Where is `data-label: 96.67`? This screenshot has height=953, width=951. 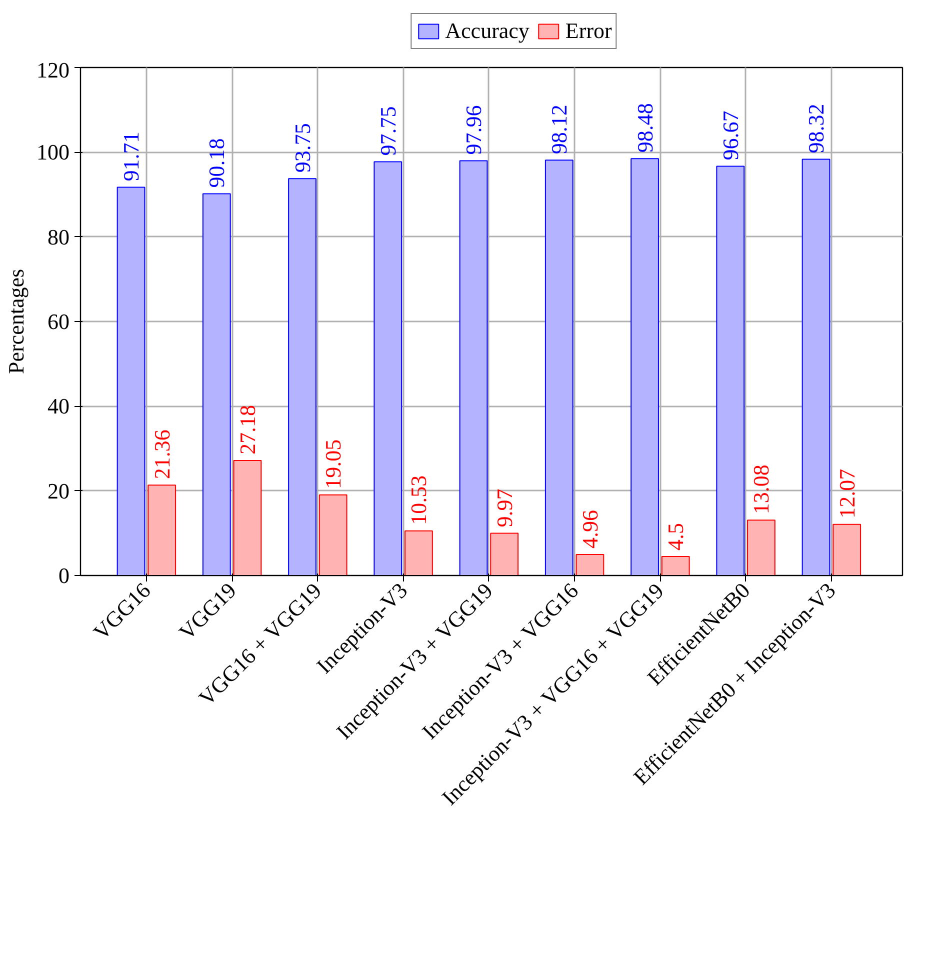 data-label: 96.67 is located at coordinates (730, 135).